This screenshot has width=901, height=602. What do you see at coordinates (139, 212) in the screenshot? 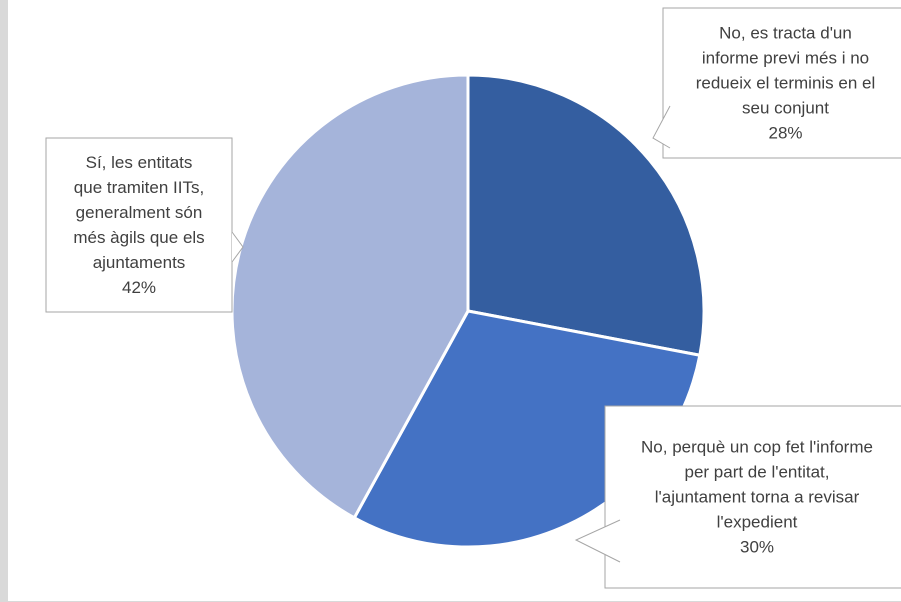
I see `callout-label-line: generalment són` at bounding box center [139, 212].